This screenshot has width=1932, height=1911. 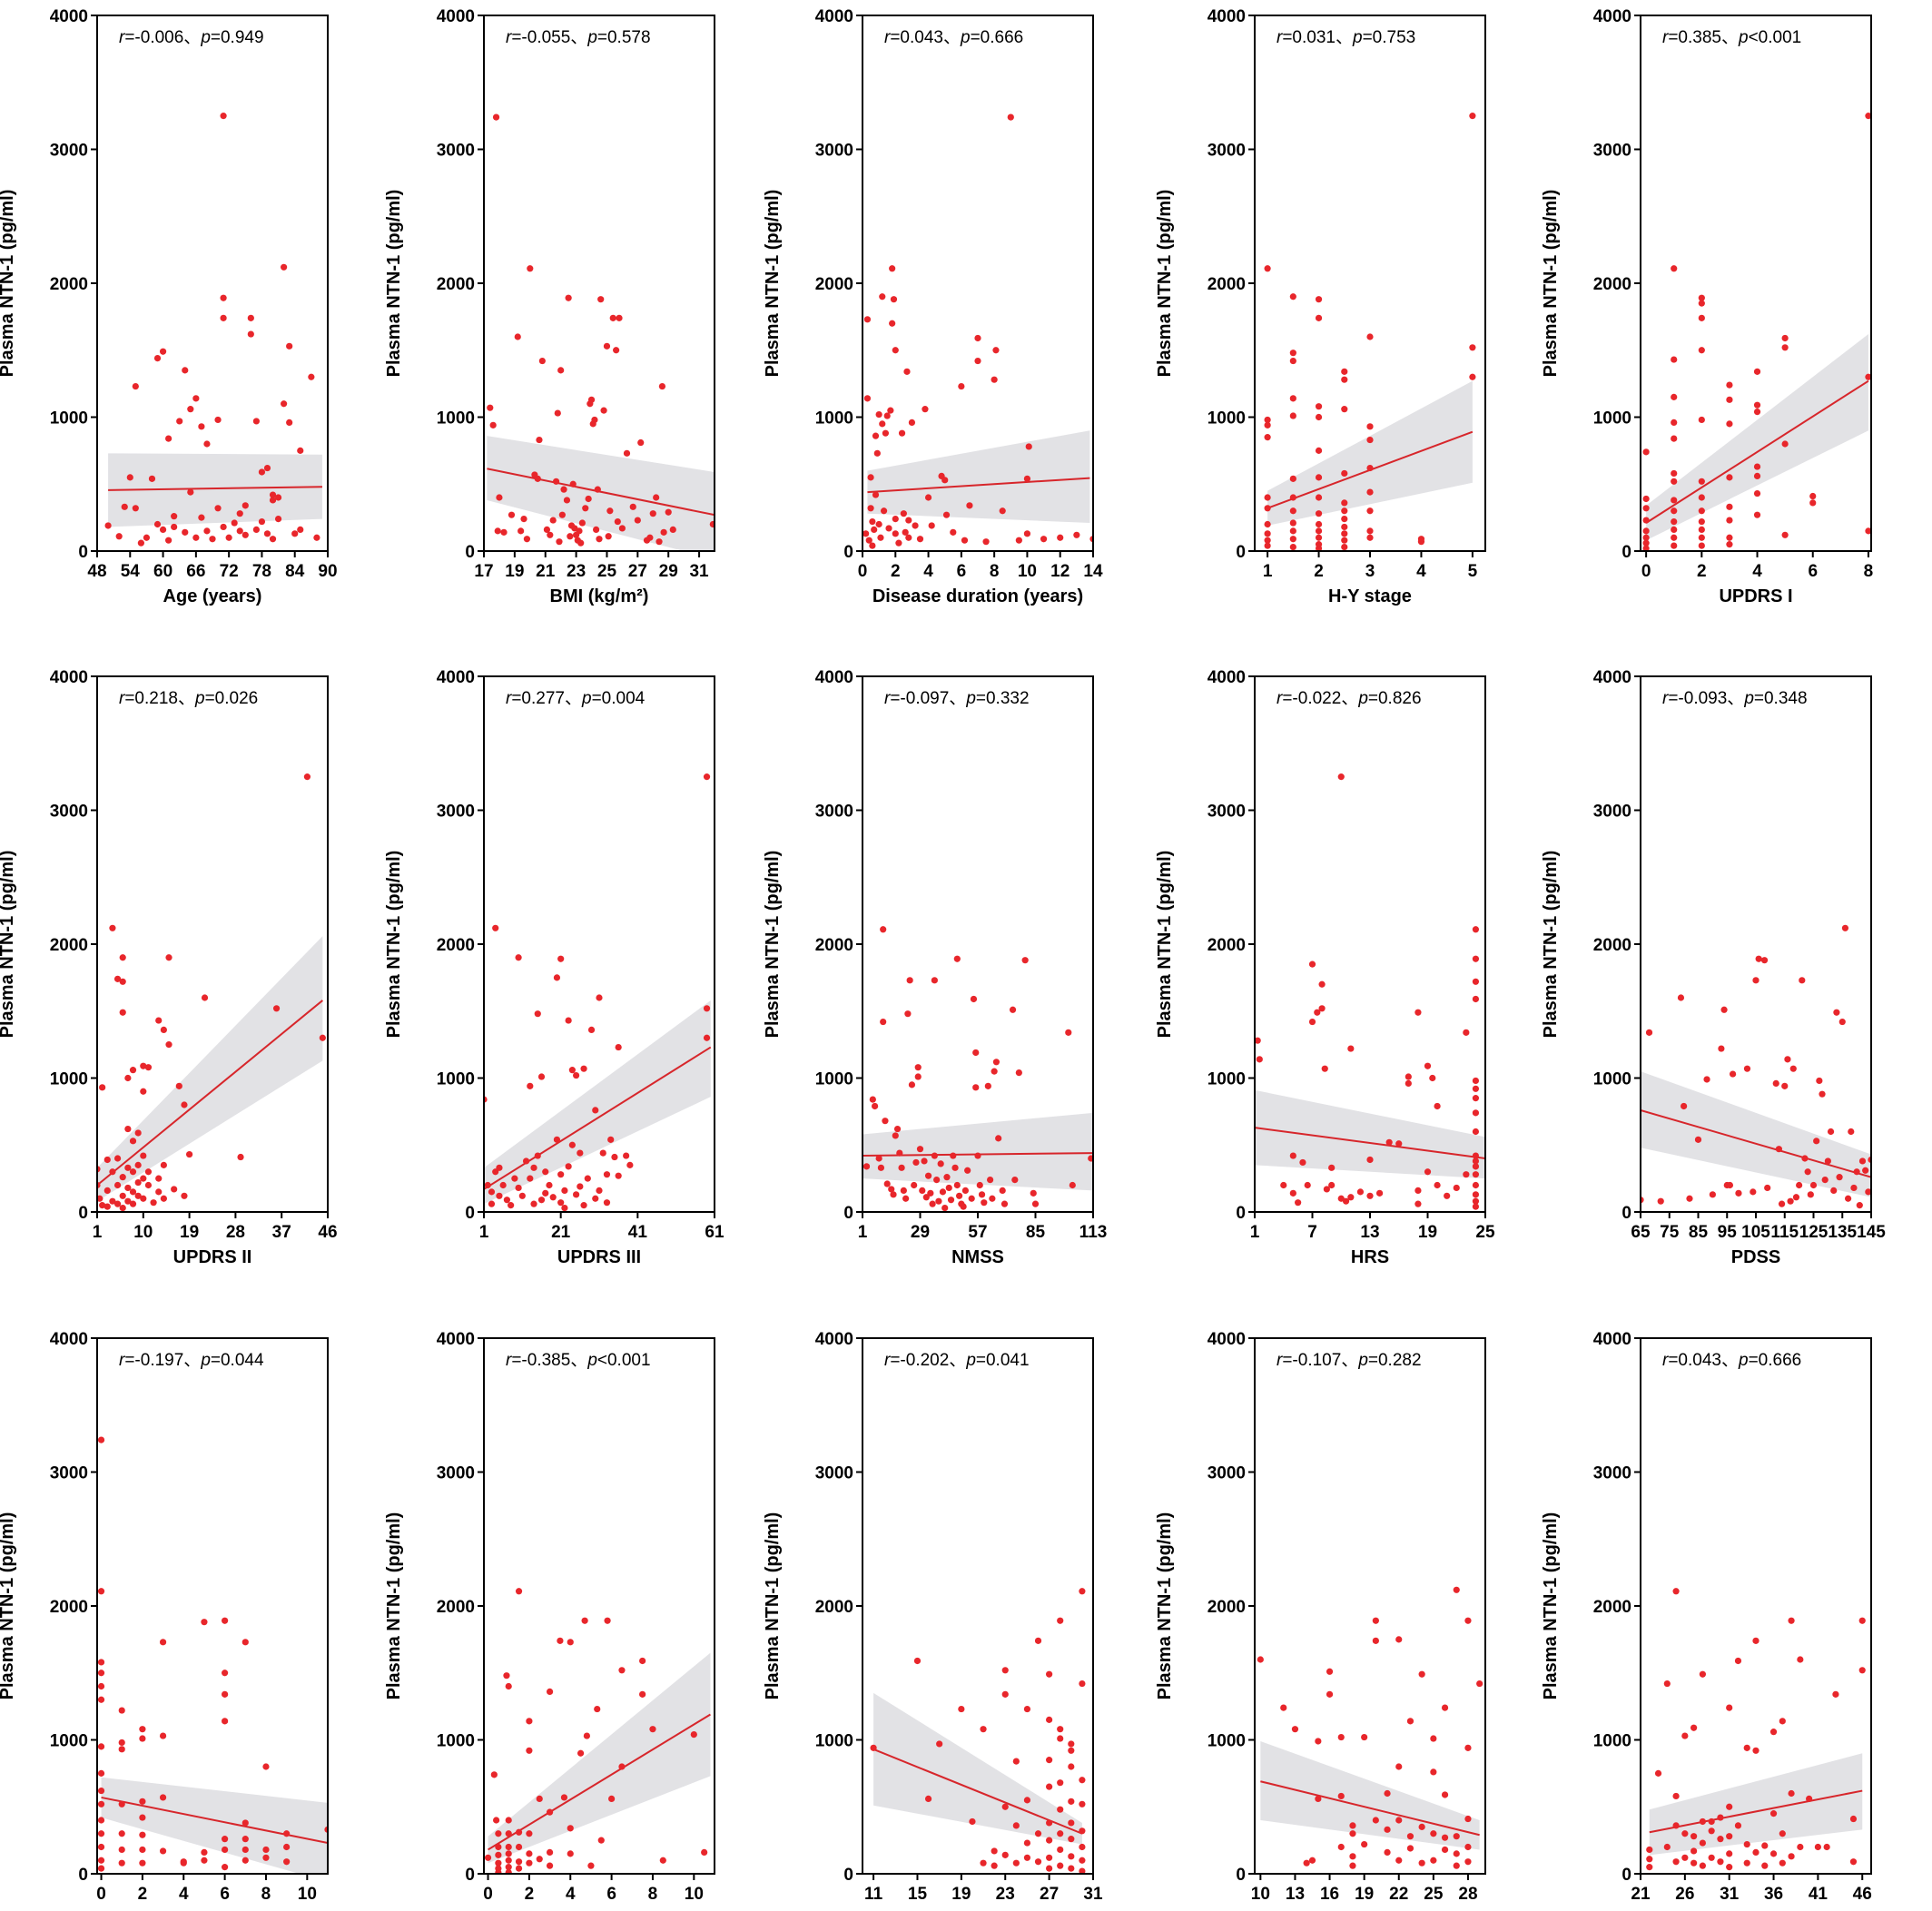 What do you see at coordinates (212, 596) in the screenshot?
I see `x-axis-label: Age (years)` at bounding box center [212, 596].